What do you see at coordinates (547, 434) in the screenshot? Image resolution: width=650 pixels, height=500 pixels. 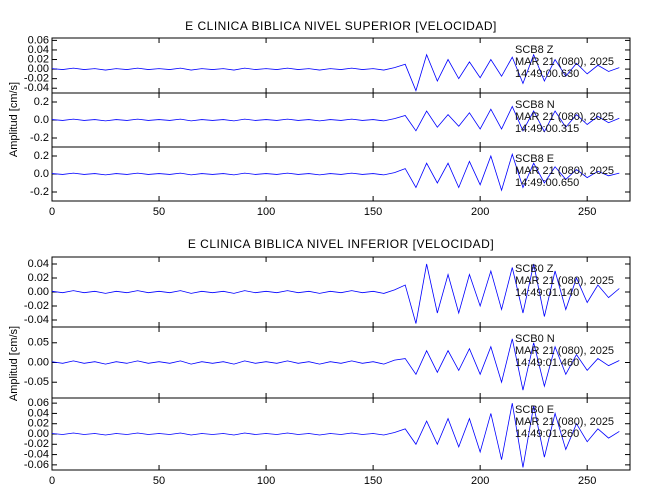 I see `trace-annotation: 14:49:01.260` at bounding box center [547, 434].